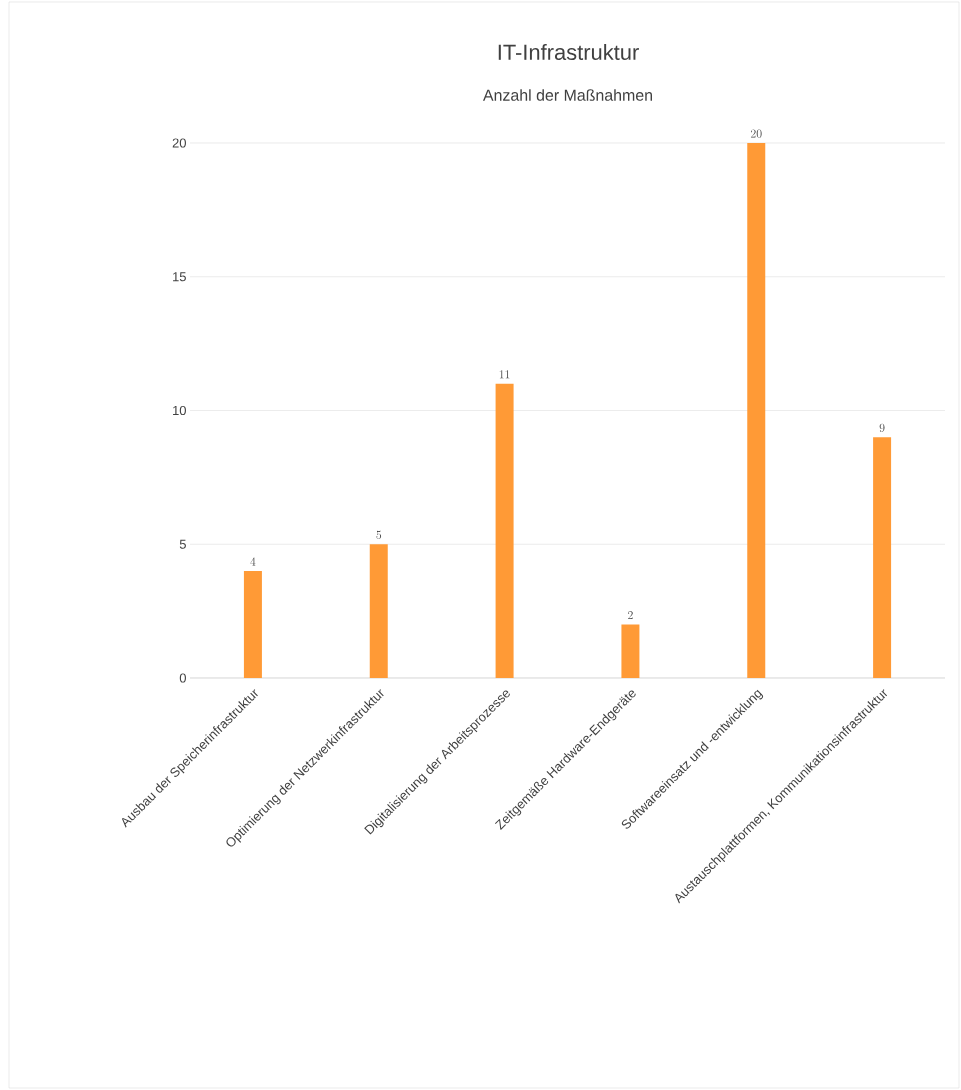 The height and width of the screenshot is (1090, 961). Describe the element at coordinates (882, 427) in the screenshot. I see `data-label: 9` at that location.